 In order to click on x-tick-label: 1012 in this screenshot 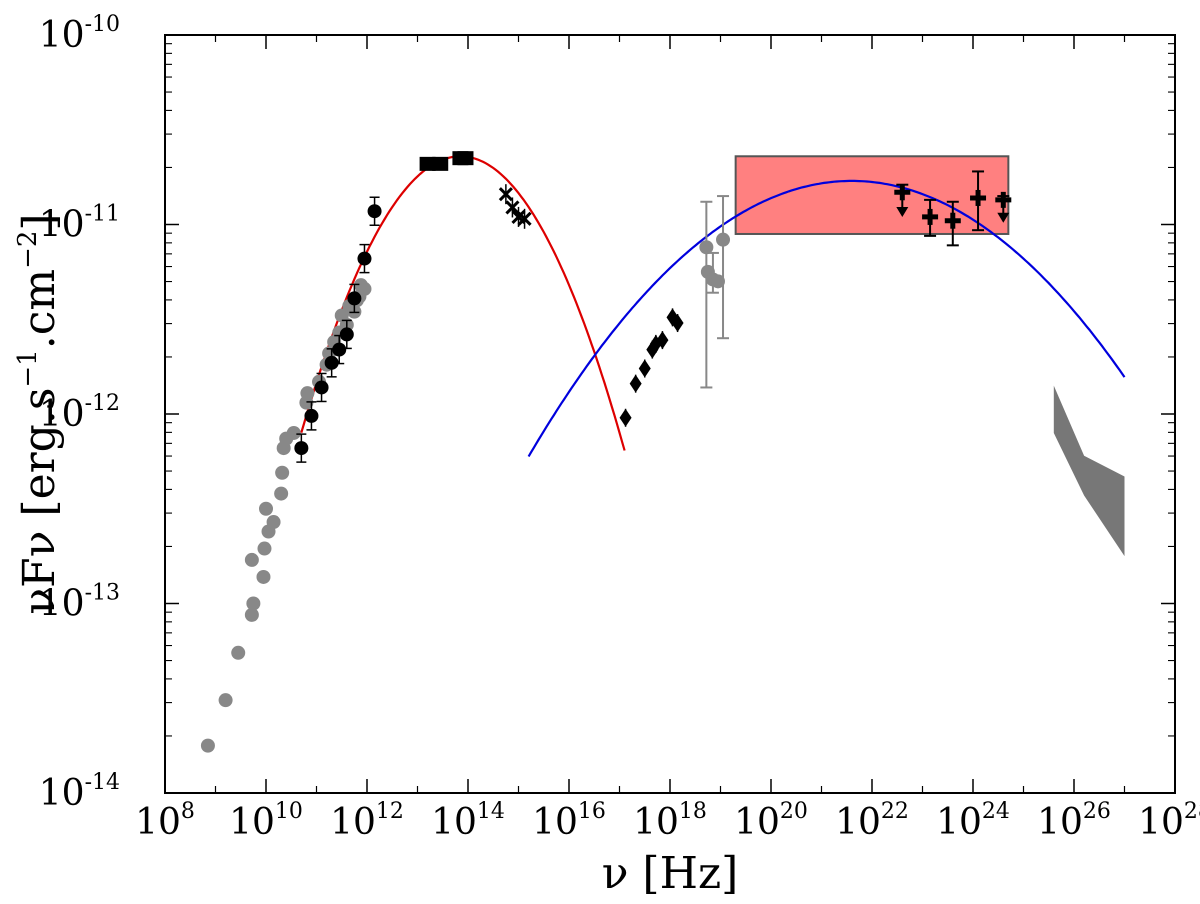, I will do `click(367, 821)`.